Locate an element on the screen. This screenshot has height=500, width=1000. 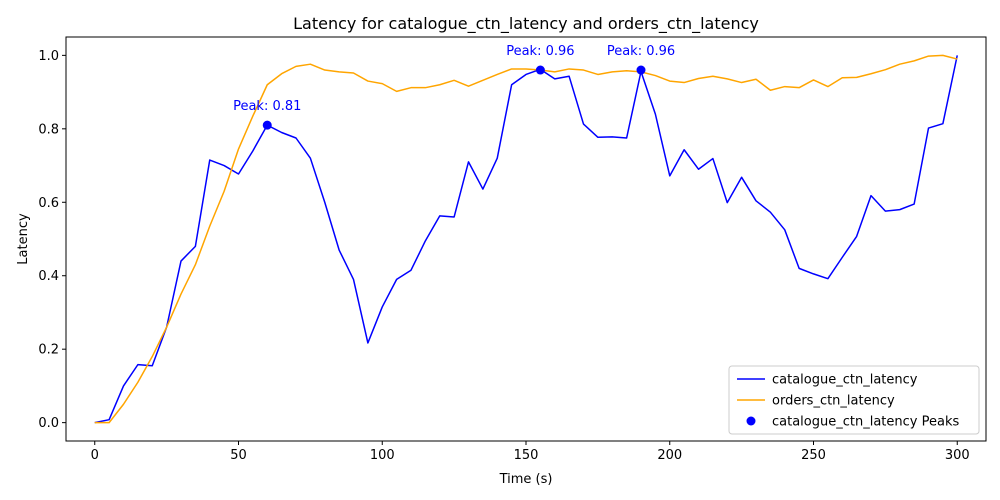
x-tick-label: 50 is located at coordinates (238, 455).